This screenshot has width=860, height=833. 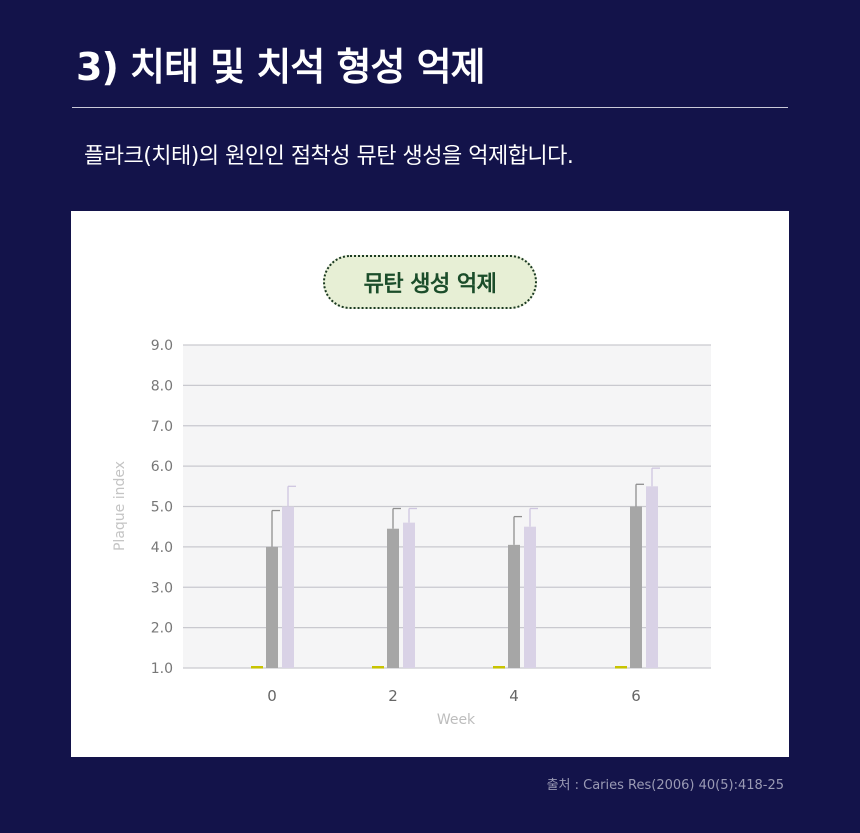 What do you see at coordinates (162, 588) in the screenshot?
I see `y-tick-label: 3.0` at bounding box center [162, 588].